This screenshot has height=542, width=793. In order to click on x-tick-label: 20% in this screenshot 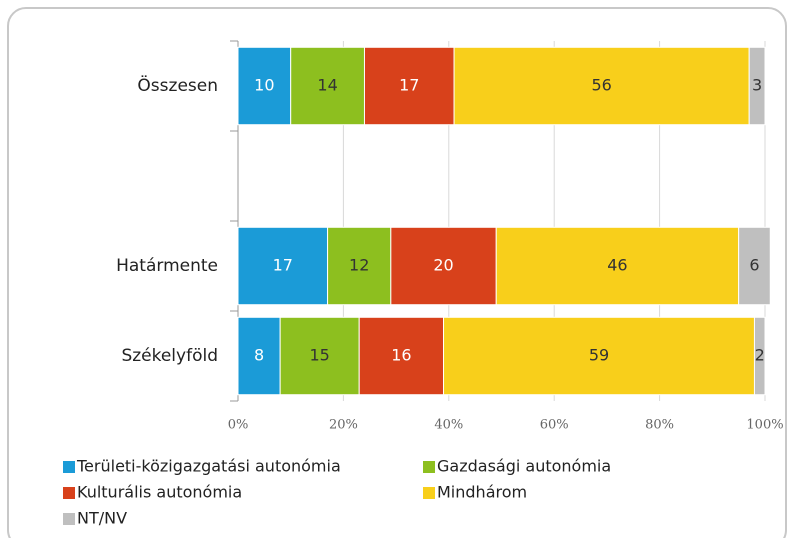, I will do `click(343, 425)`.